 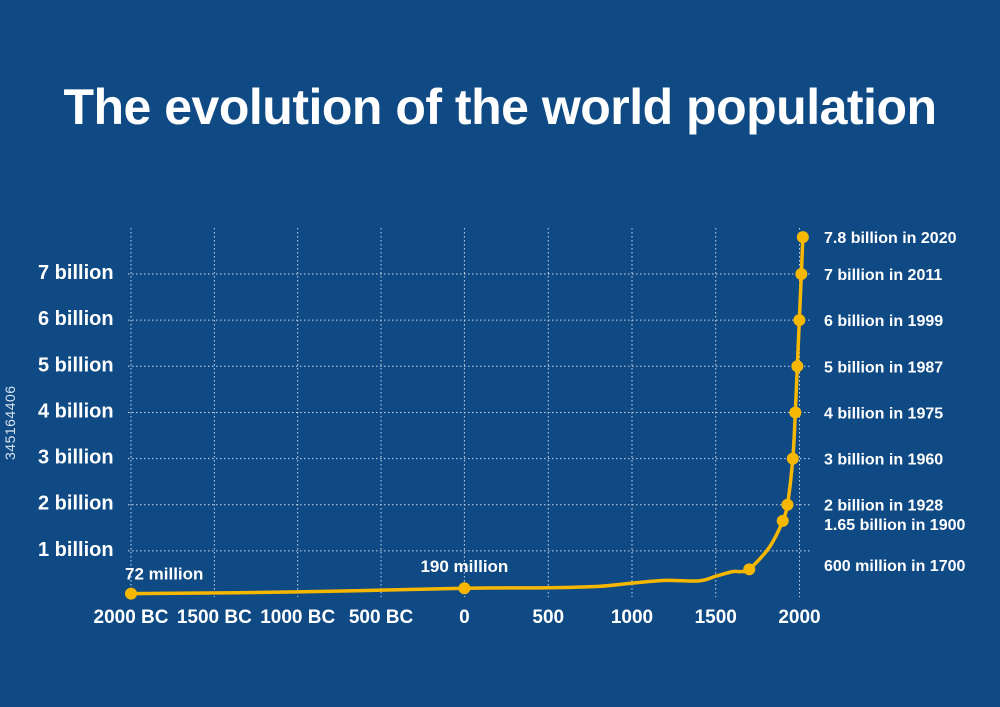 I want to click on data-label: 1.65 billion in 1900, so click(x=894, y=525).